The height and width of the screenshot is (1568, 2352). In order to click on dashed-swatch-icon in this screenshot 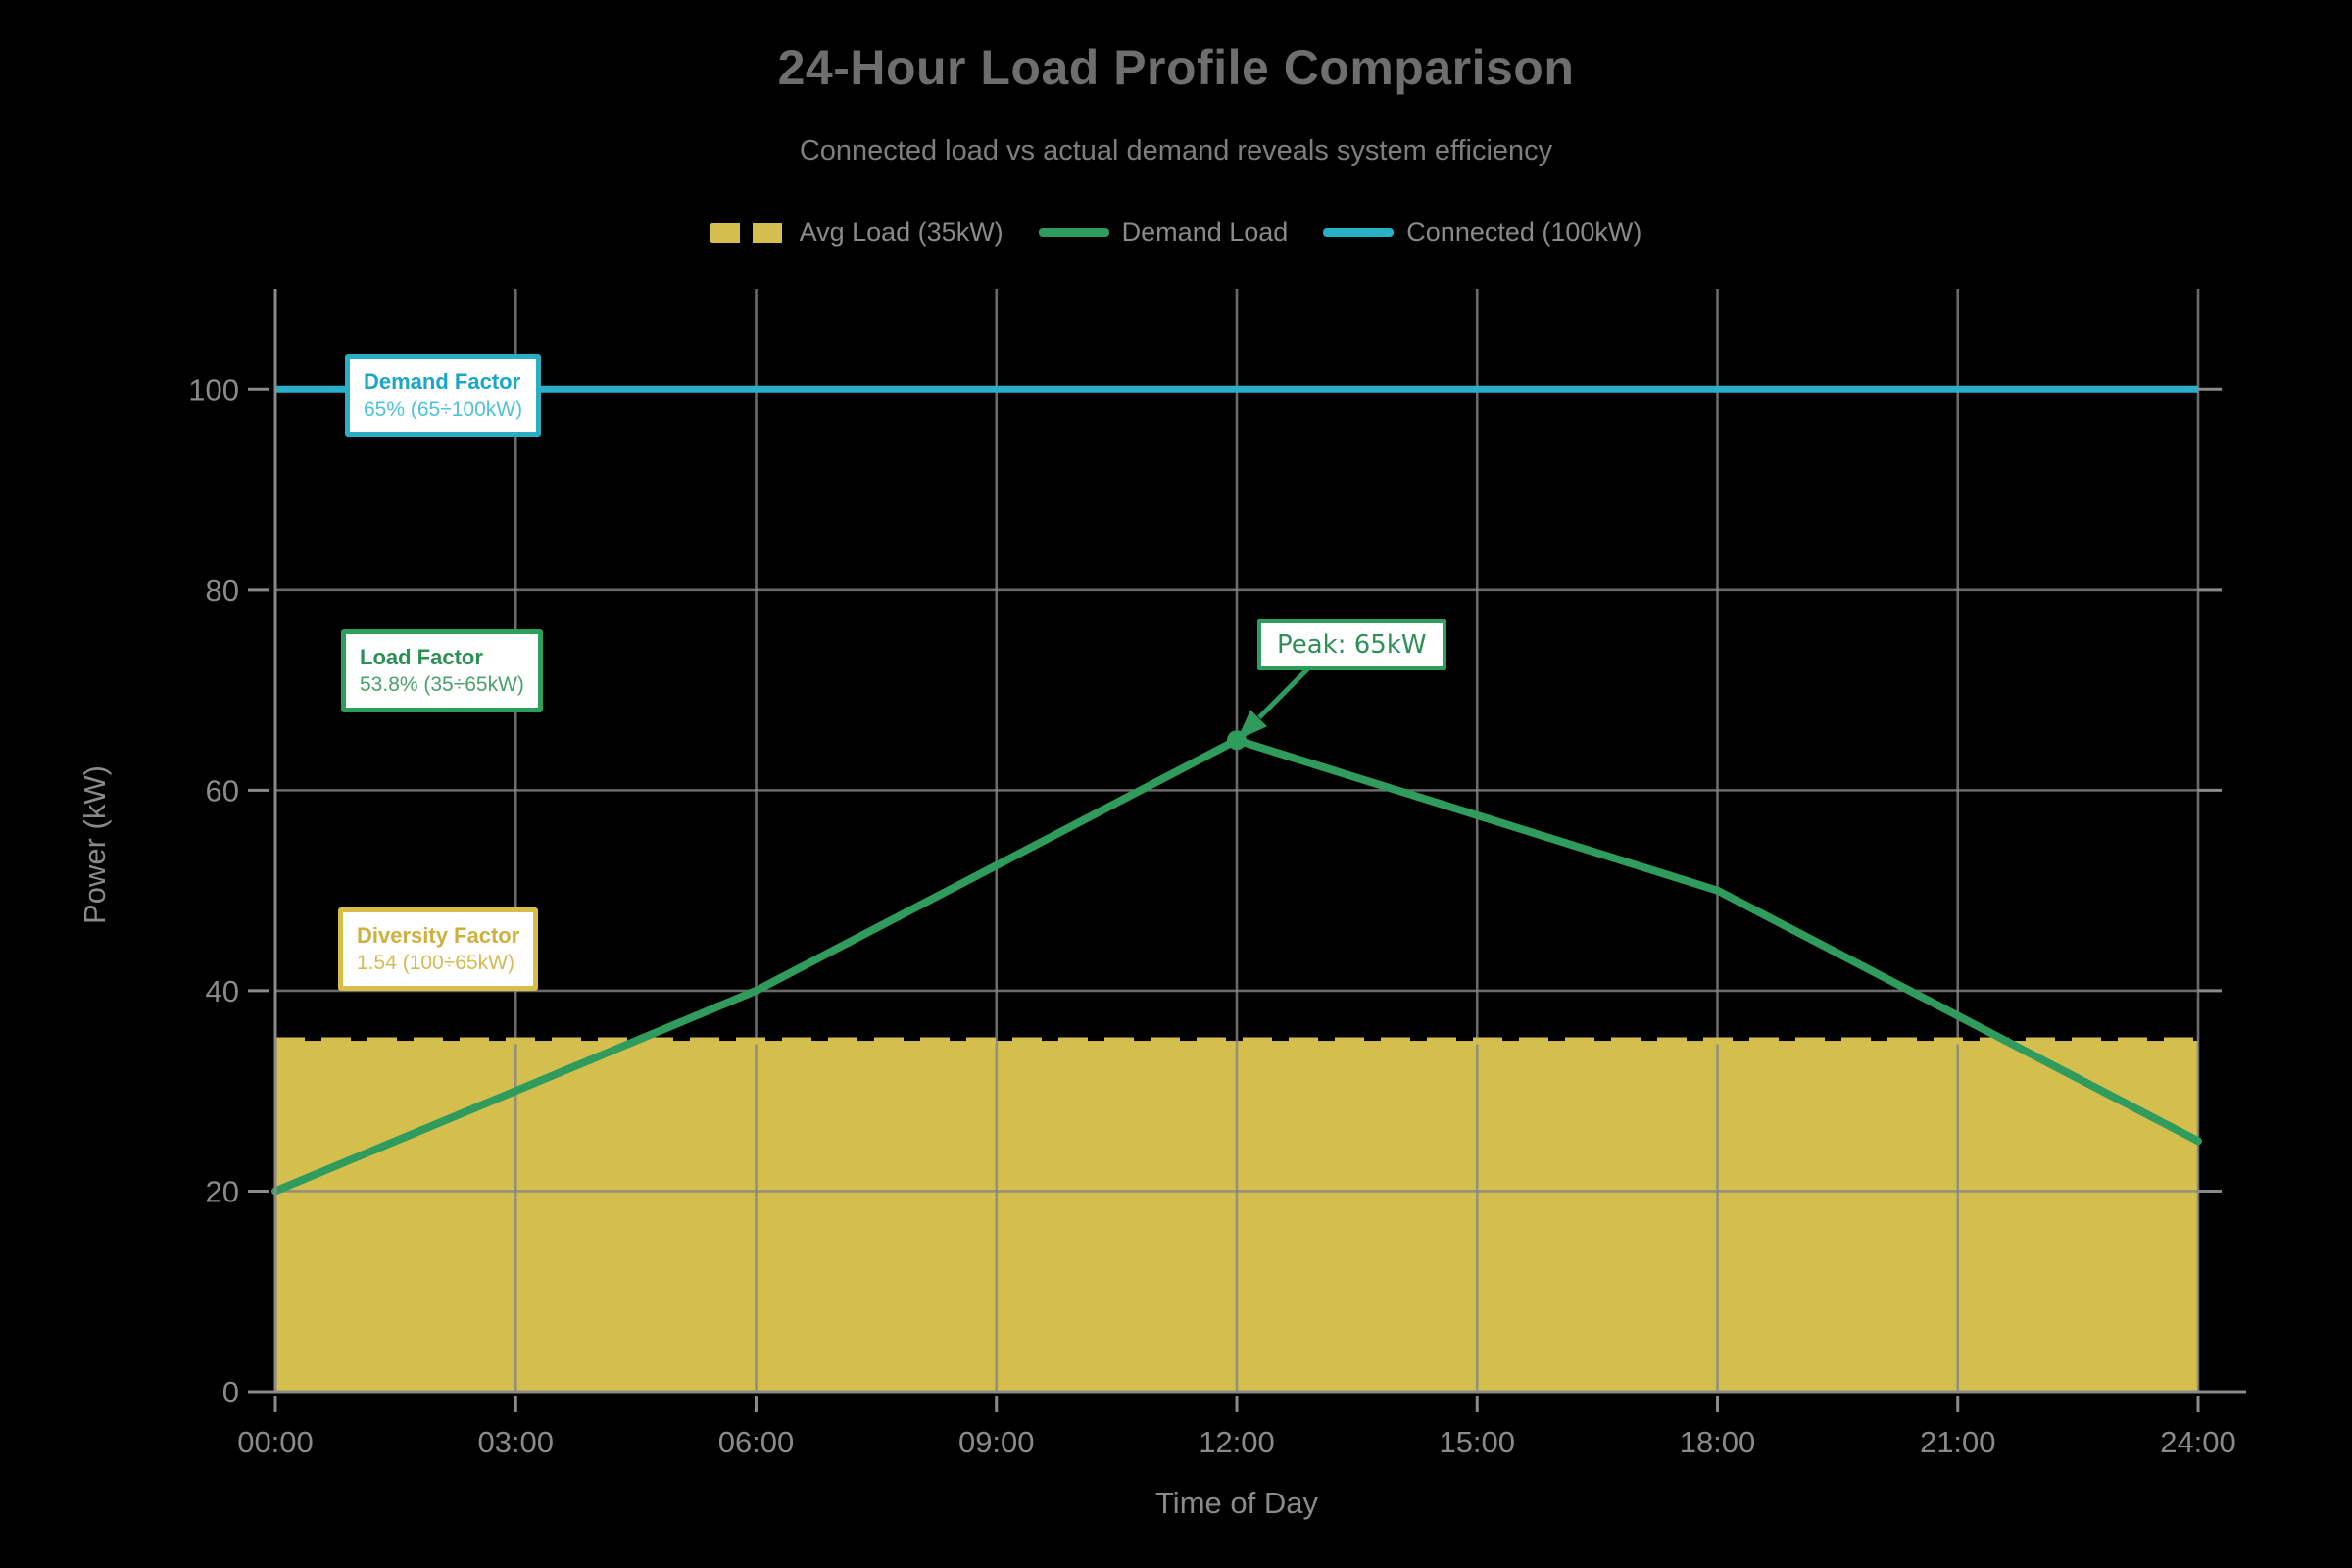, I will do `click(748, 232)`.